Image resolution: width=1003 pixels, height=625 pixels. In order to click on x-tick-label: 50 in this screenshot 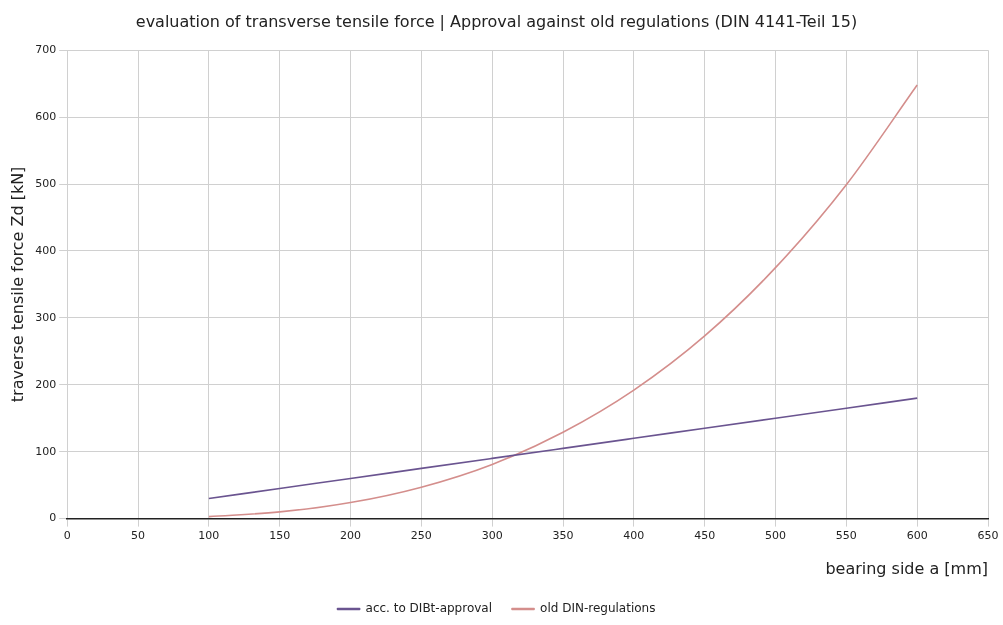, I will do `click(138, 536)`.